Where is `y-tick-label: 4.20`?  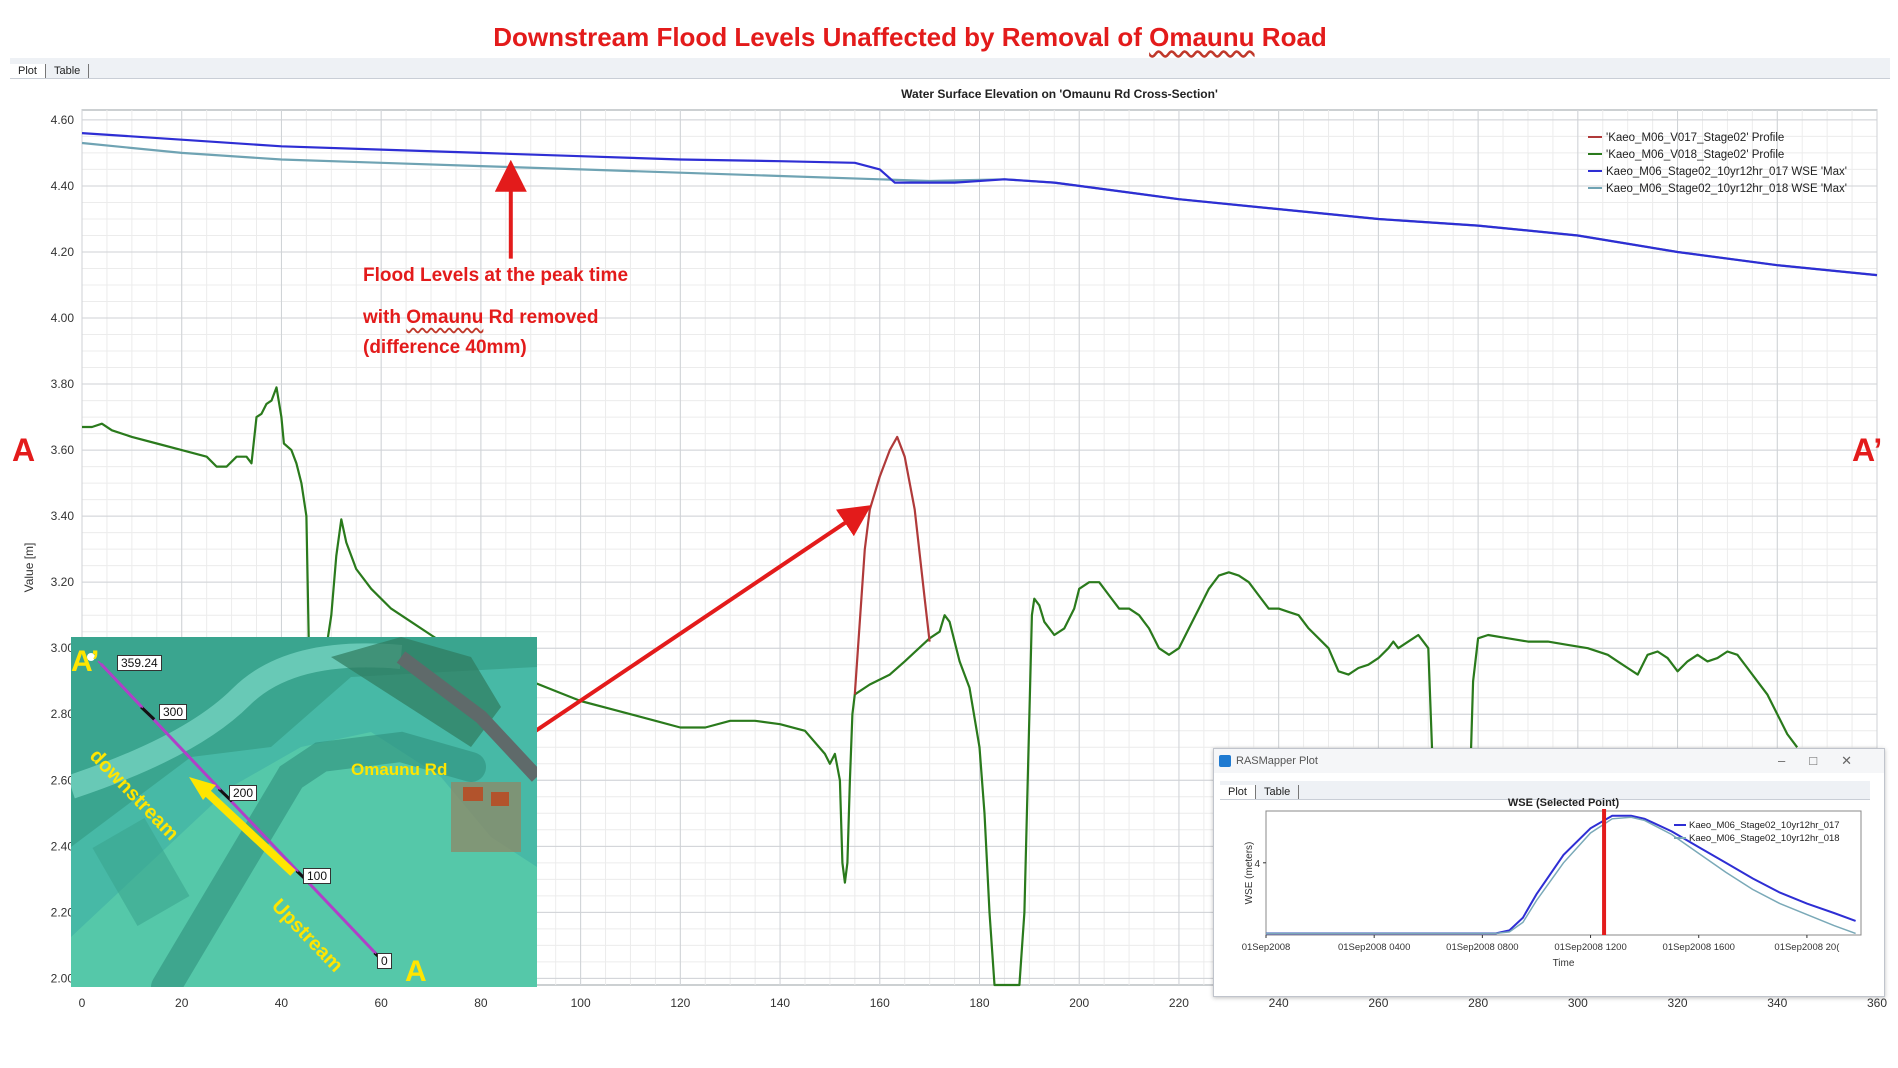 y-tick-label: 4.20 is located at coordinates (63, 252).